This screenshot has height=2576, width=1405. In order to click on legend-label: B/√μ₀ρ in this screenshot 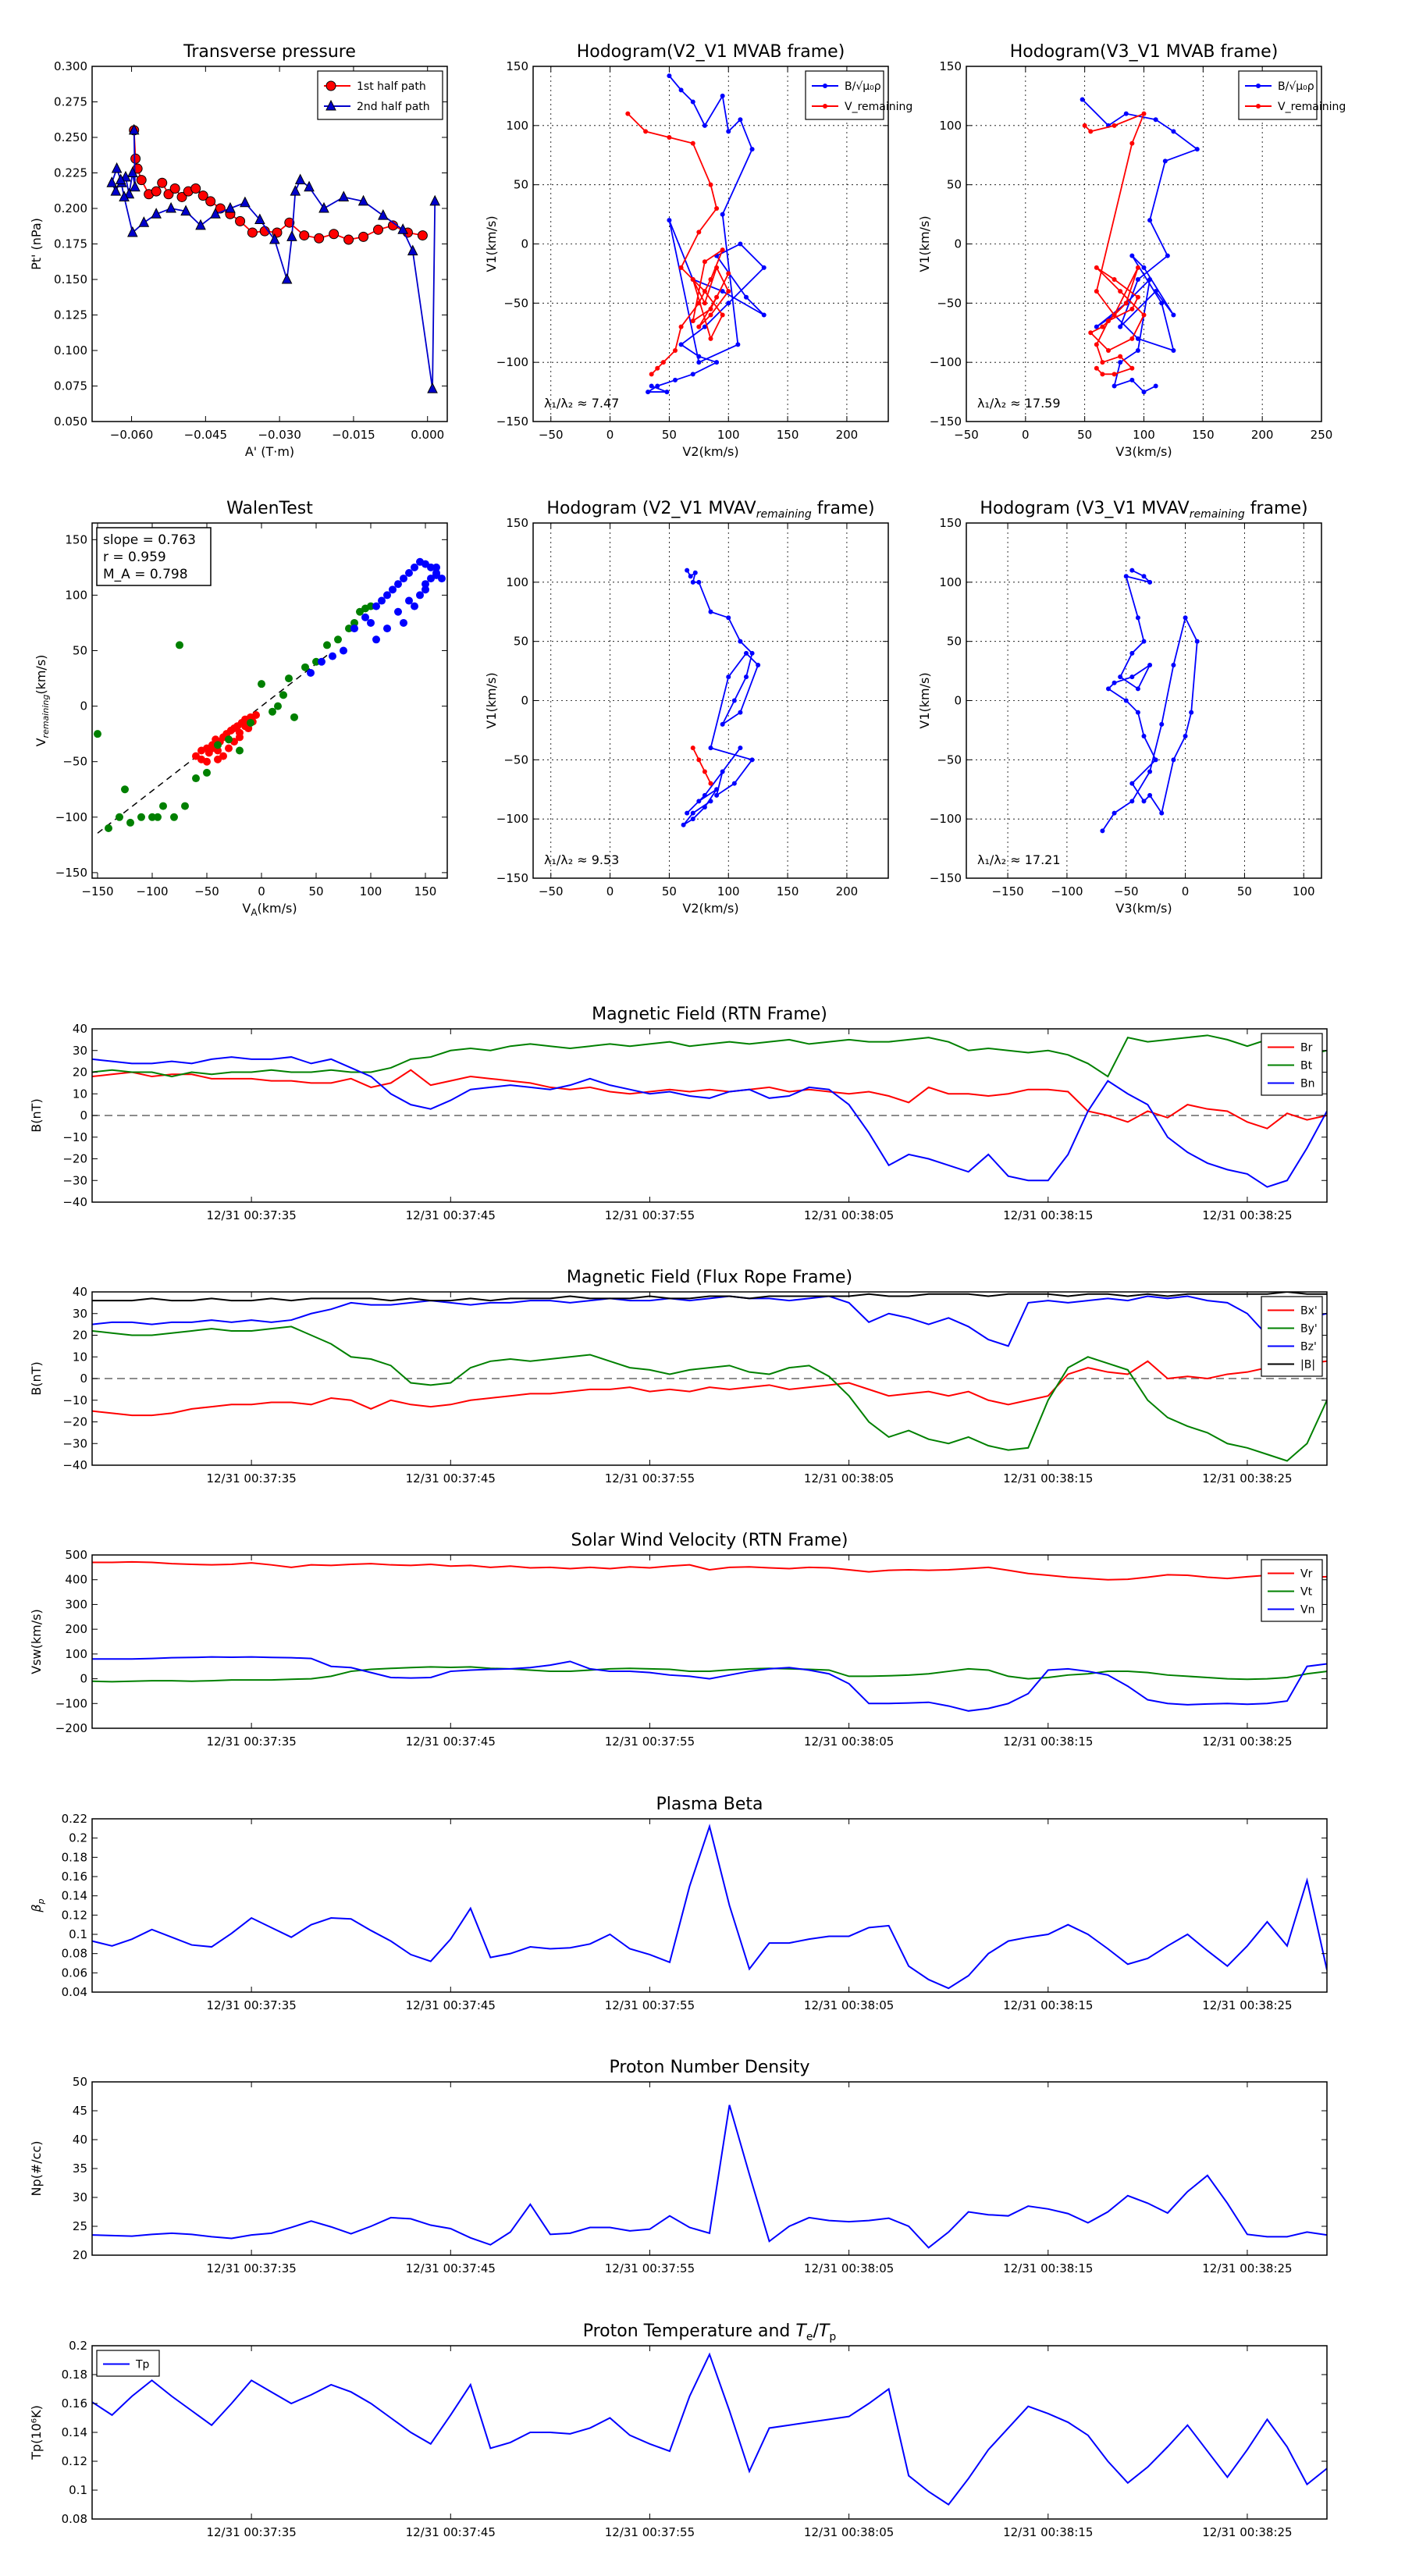, I will do `click(863, 86)`.